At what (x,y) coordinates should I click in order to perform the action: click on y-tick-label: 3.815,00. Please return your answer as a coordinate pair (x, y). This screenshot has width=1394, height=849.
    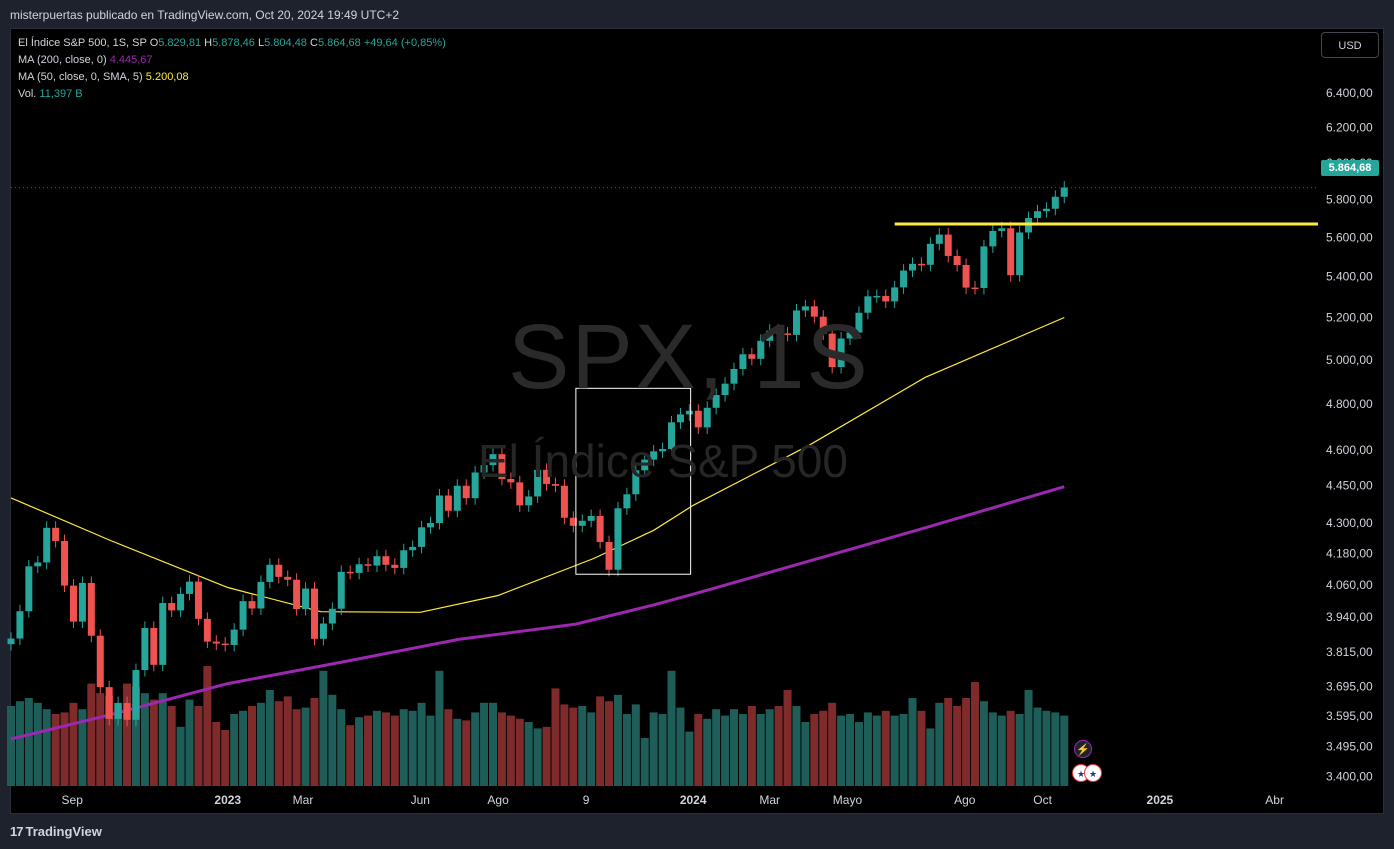
    Looking at the image, I should click on (1349, 652).